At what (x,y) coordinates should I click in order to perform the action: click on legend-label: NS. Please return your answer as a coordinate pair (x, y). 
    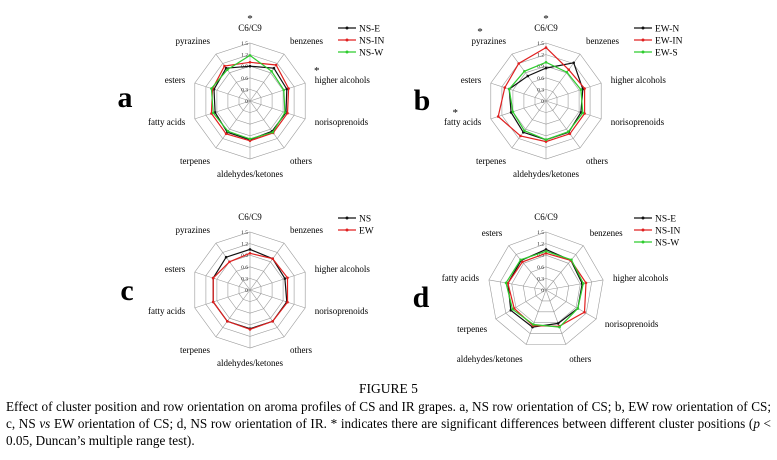
    Looking at the image, I should click on (365, 220).